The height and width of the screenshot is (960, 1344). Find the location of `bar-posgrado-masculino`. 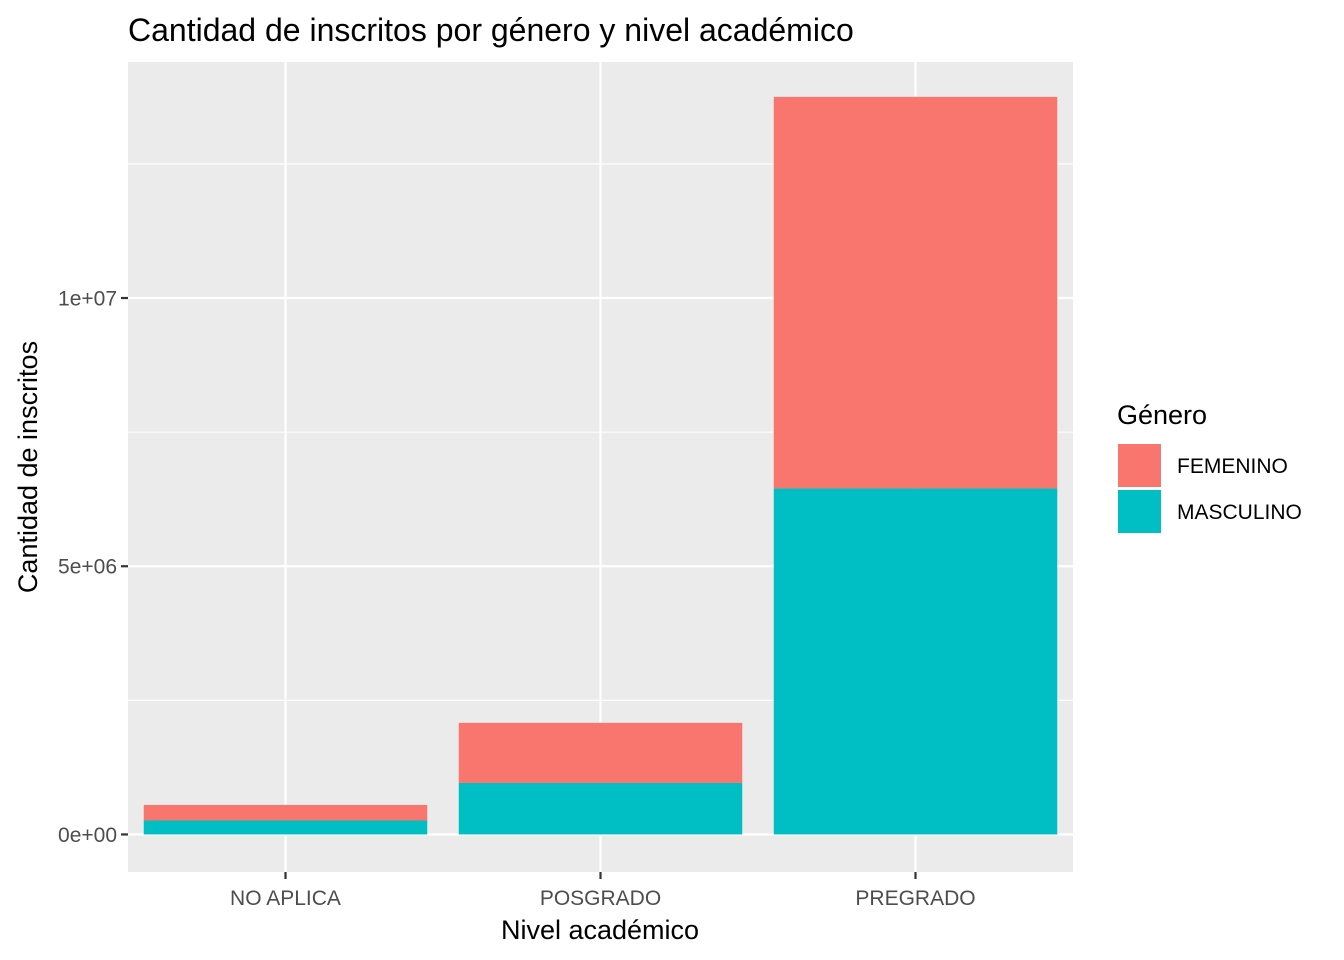

bar-posgrado-masculino is located at coordinates (600, 808).